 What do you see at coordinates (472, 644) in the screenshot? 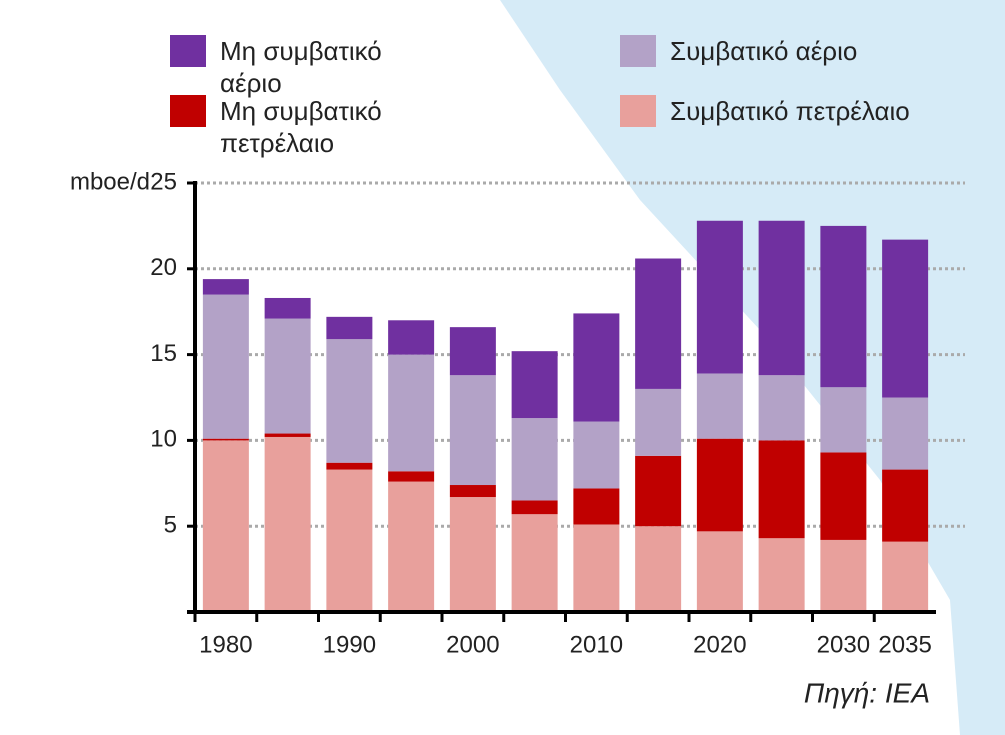
I see `x-tick-label: 2000` at bounding box center [472, 644].